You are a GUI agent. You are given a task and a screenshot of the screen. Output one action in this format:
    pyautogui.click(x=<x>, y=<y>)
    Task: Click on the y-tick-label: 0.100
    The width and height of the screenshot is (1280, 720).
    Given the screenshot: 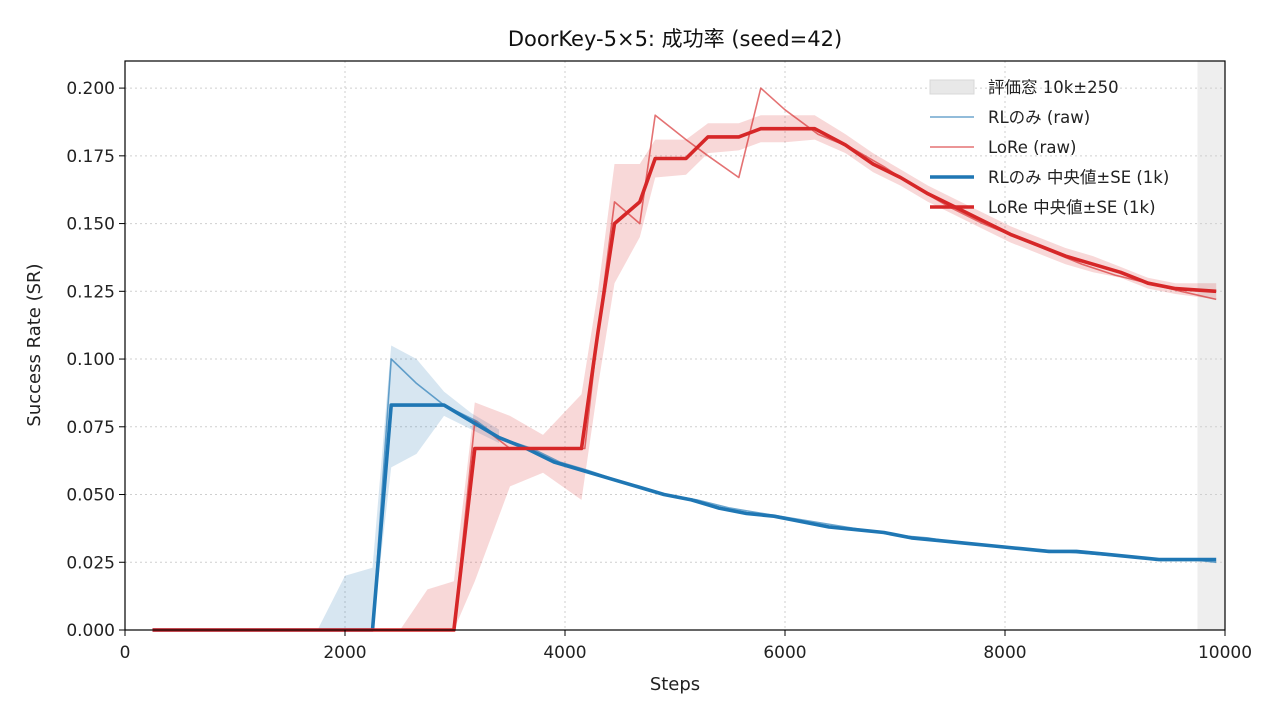 What is the action you would take?
    pyautogui.click(x=90, y=360)
    